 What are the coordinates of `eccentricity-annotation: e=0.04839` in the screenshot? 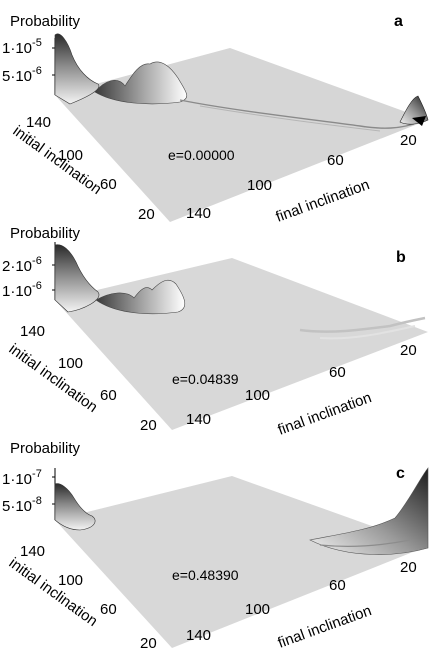 It's located at (205, 379).